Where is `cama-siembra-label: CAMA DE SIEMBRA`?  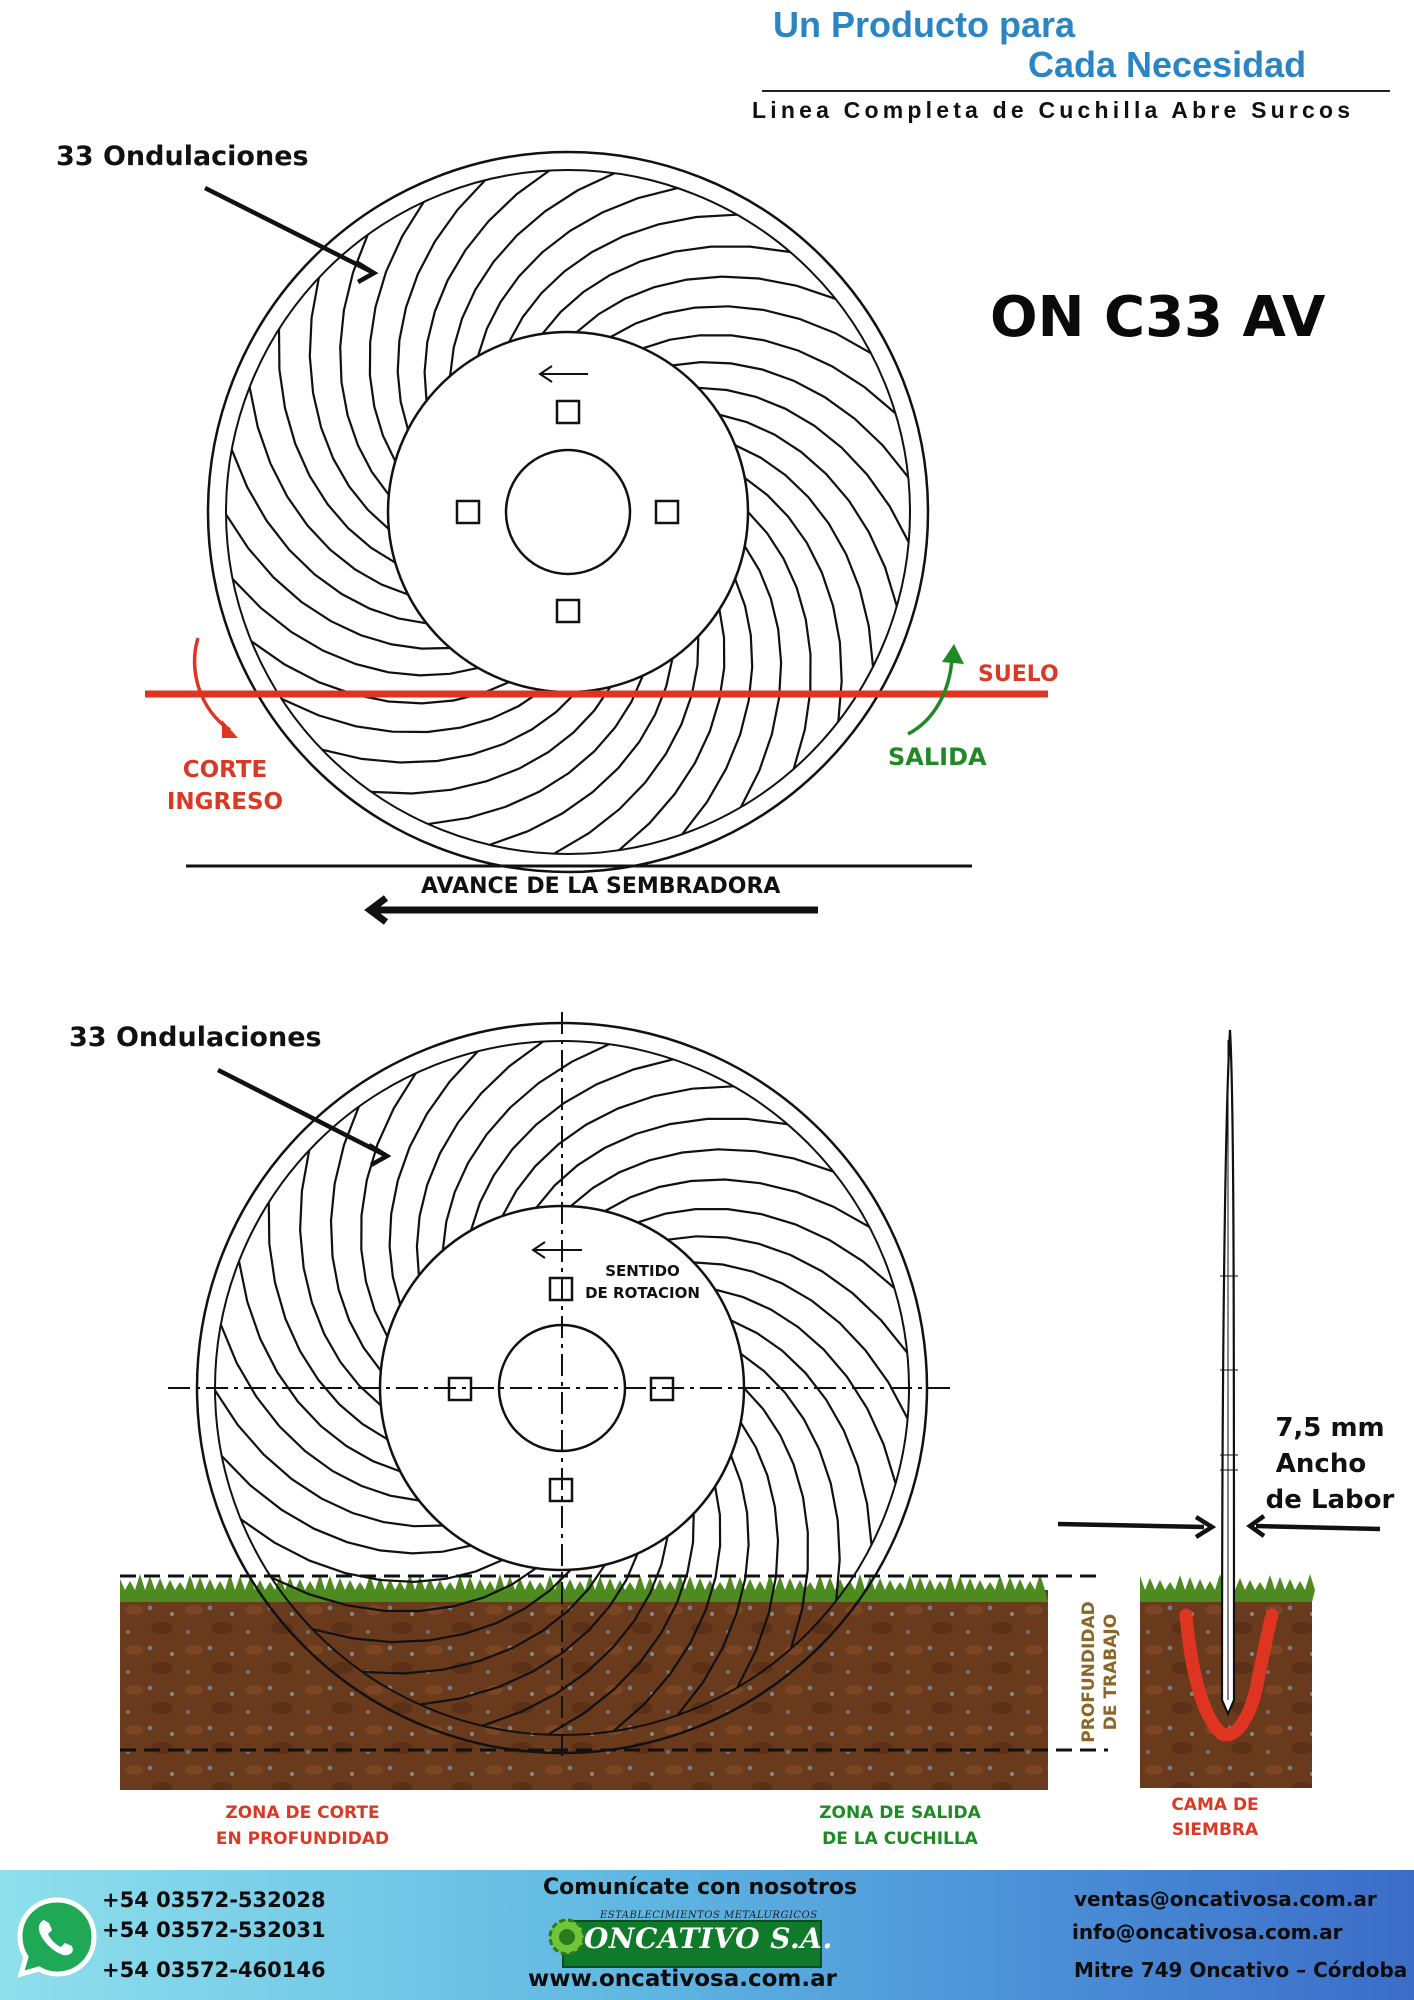 cama-siembra-label: CAMA DE SIEMBRA is located at coordinates (1215, 1818).